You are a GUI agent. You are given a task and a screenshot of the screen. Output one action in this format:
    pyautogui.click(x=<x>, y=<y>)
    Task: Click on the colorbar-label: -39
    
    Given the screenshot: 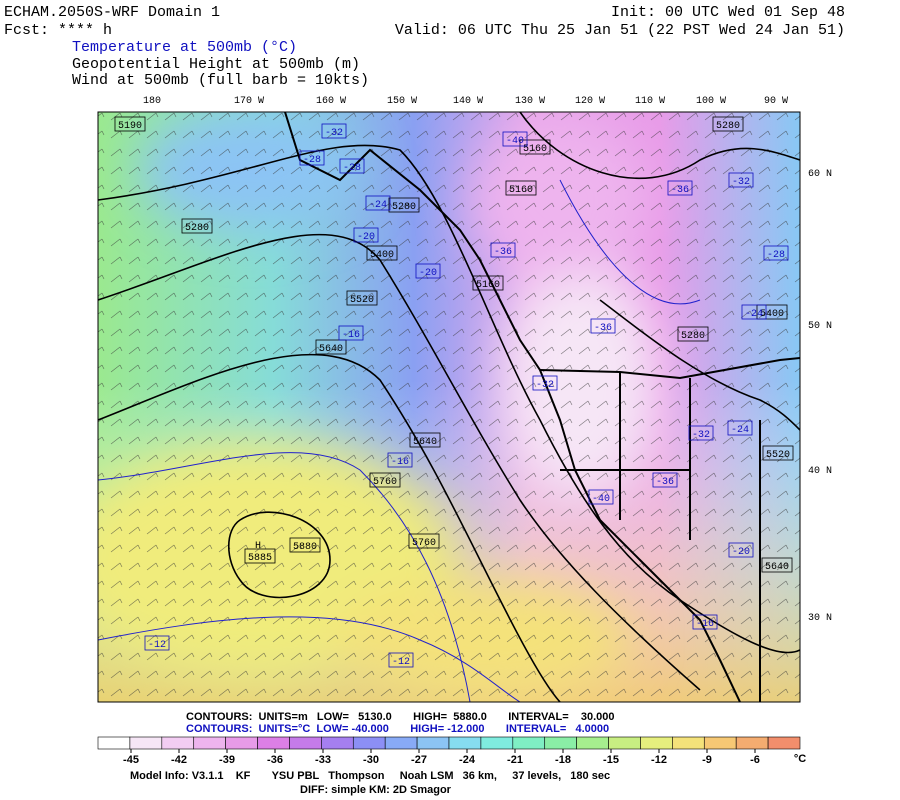 What is the action you would take?
    pyautogui.click(x=227, y=760)
    